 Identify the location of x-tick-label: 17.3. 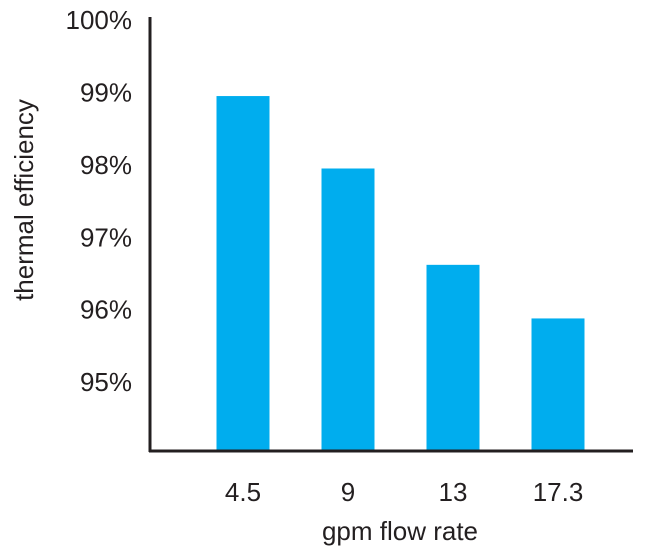
(558, 492).